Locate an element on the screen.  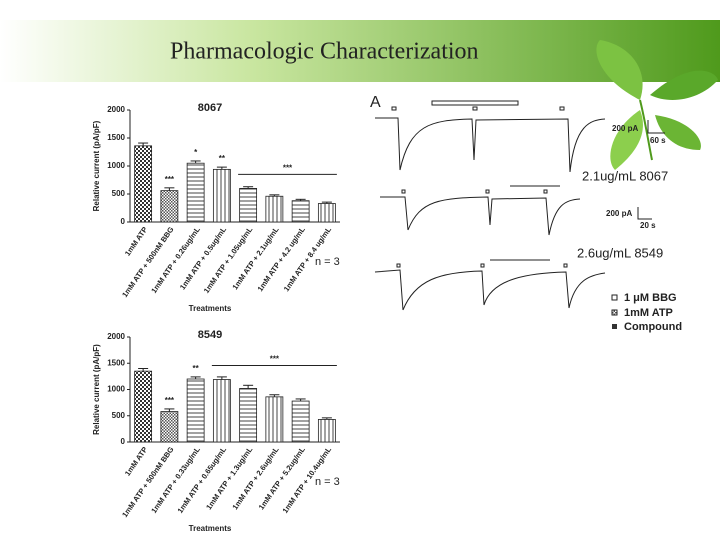
x-tick-label: 1mM ATP + 2.1ug/mL is located at coordinates (255, 258).